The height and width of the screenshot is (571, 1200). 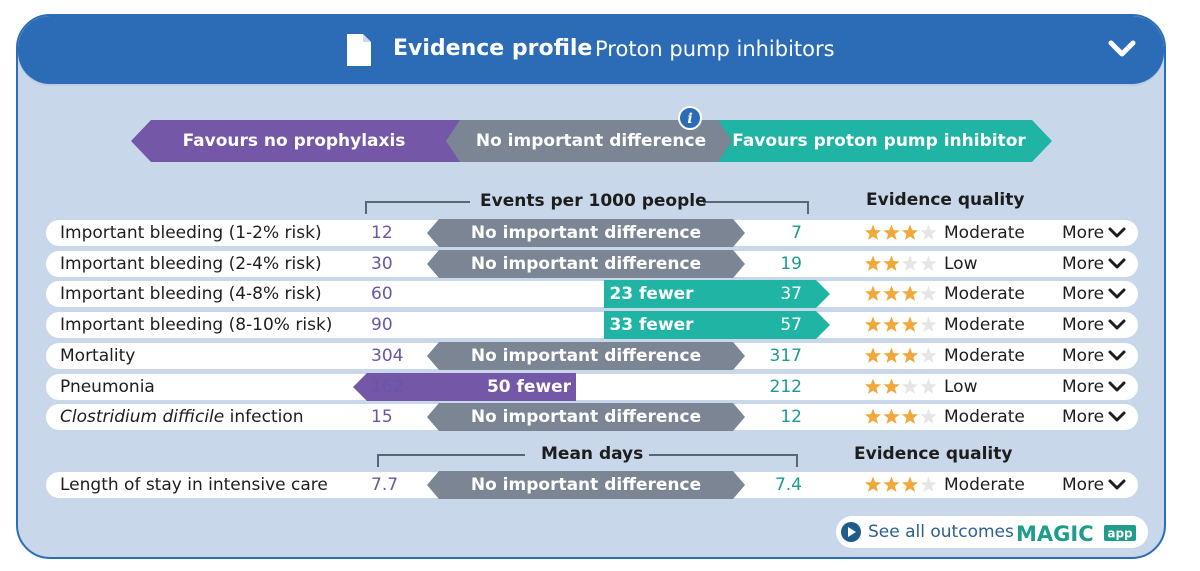 What do you see at coordinates (791, 417) in the screenshot?
I see `treatment-value: 12` at bounding box center [791, 417].